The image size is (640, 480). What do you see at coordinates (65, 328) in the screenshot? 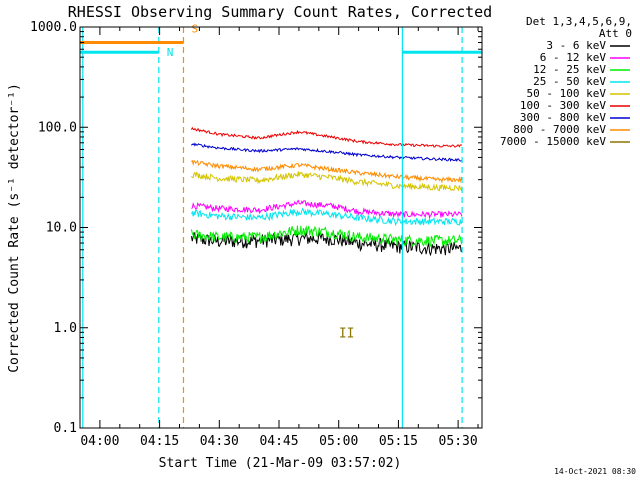
I see `y-tick-label: 1.0` at bounding box center [65, 328].